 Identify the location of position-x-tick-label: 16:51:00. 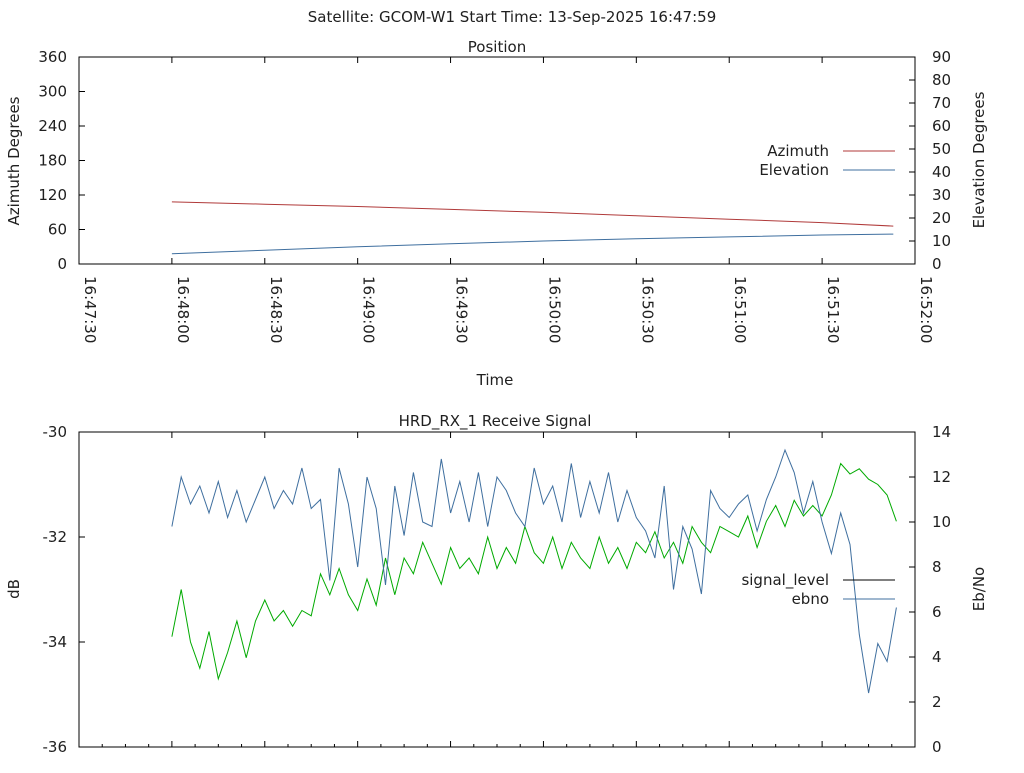
(740, 309).